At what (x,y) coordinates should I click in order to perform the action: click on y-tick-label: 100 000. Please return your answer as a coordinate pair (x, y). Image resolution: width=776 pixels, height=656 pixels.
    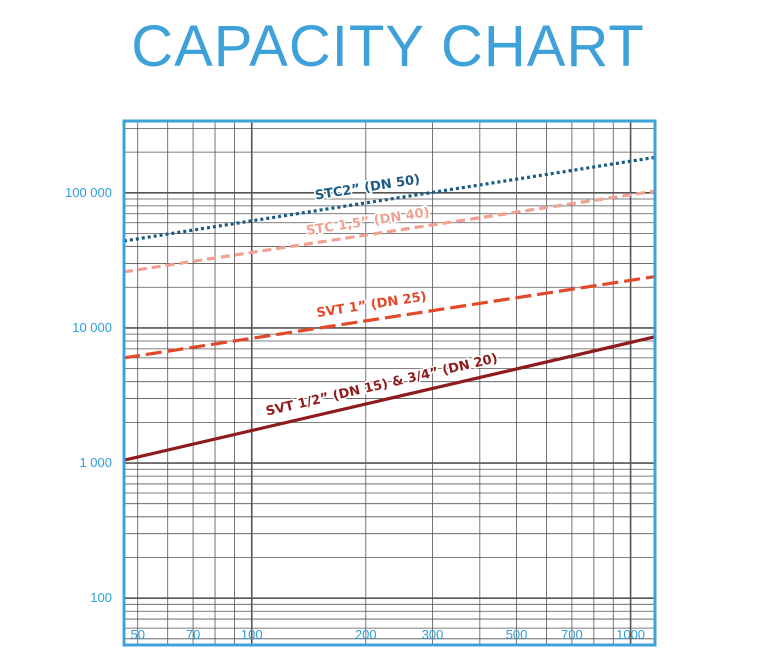
    Looking at the image, I should click on (88, 192).